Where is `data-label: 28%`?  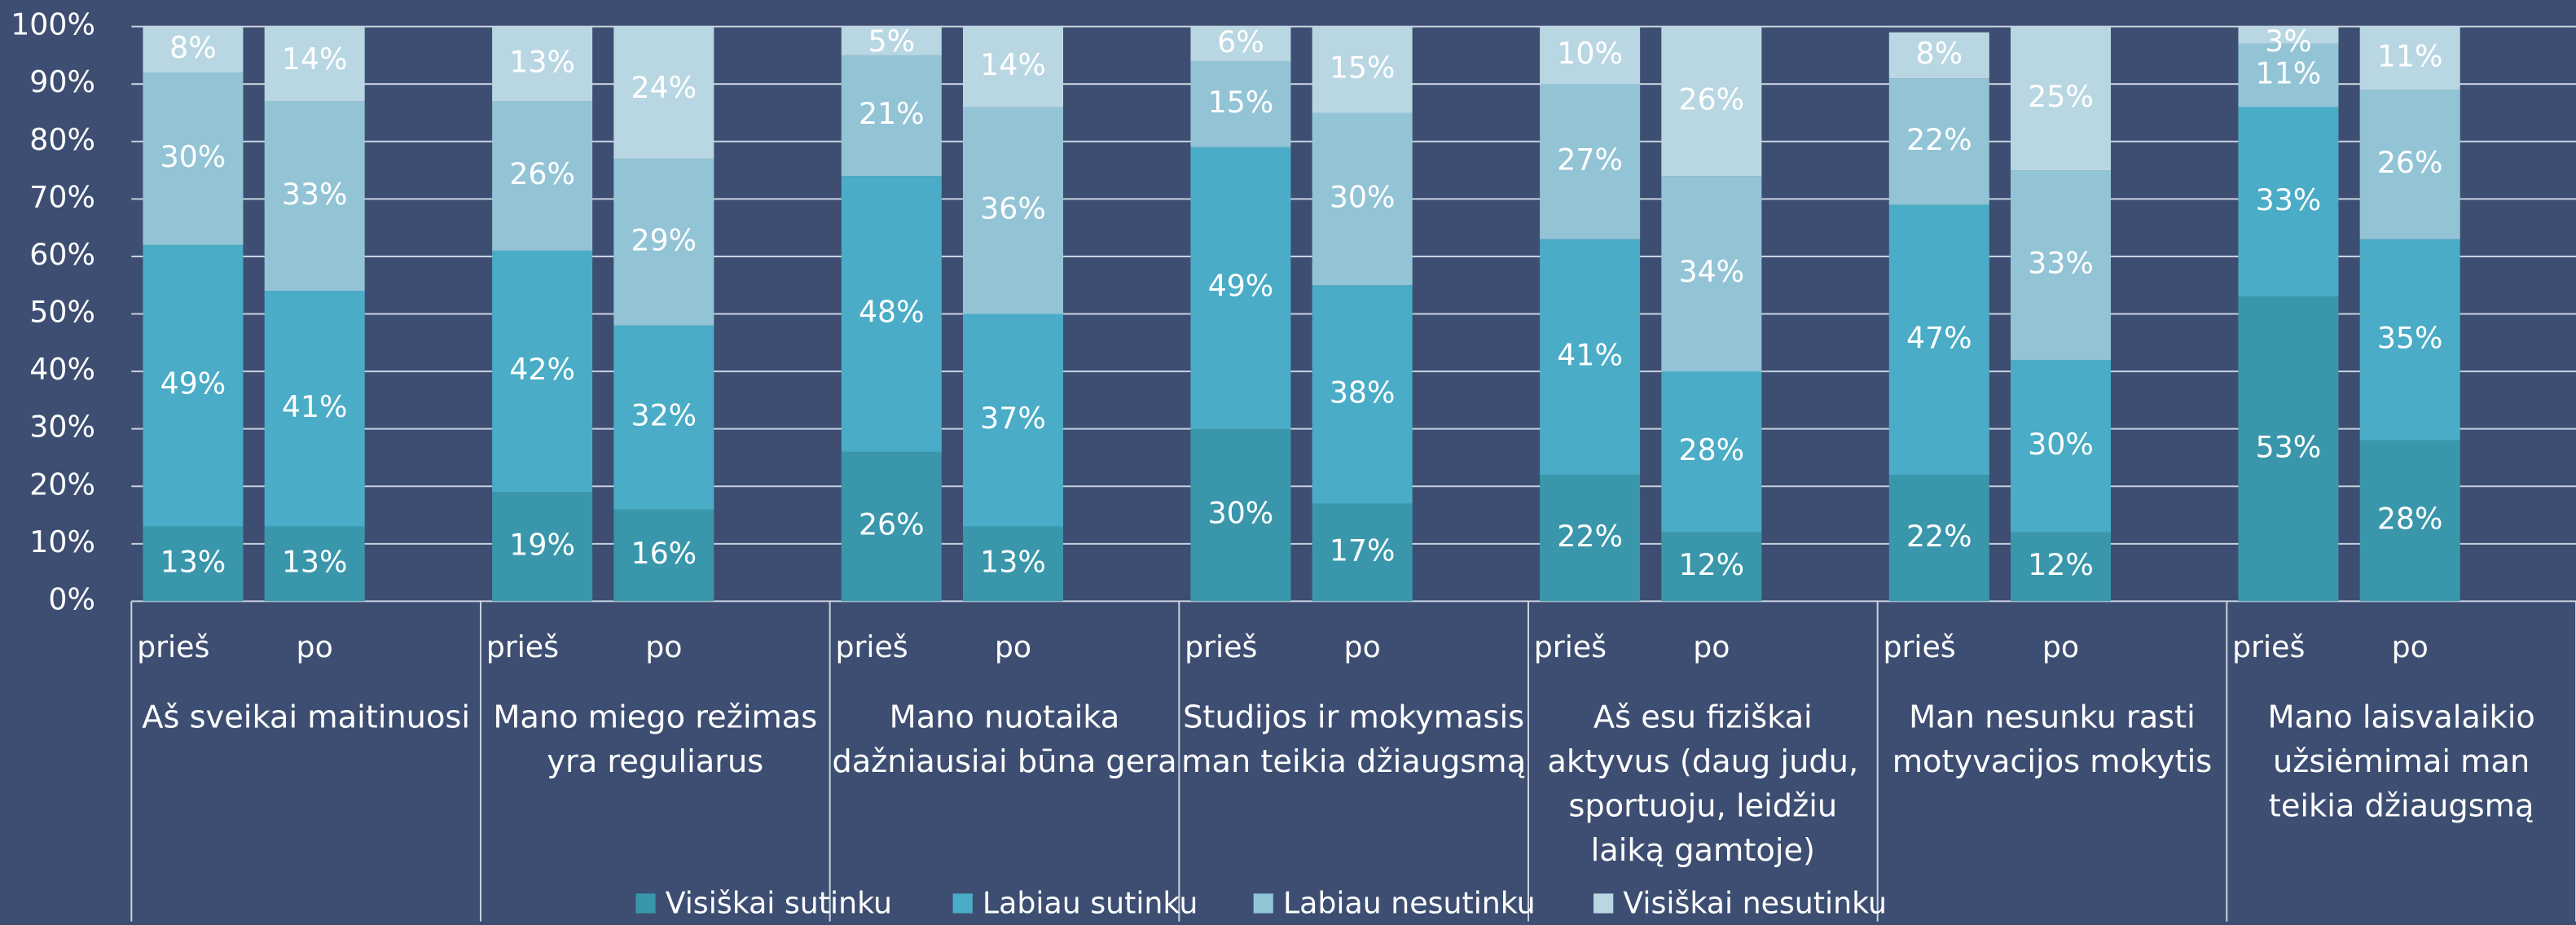 data-label: 28% is located at coordinates (2410, 519).